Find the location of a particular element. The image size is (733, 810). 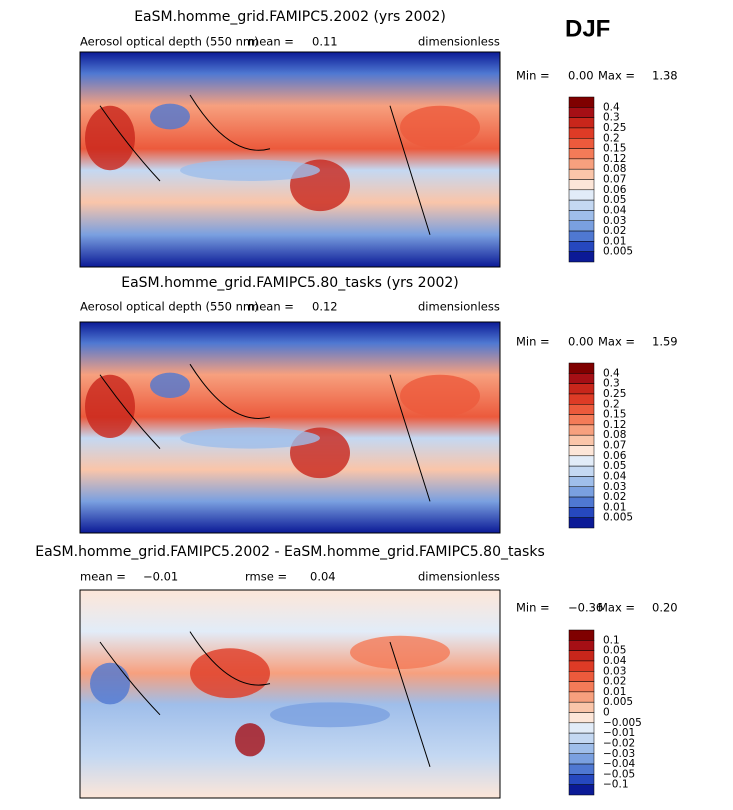

colorbar-label: 0 is located at coordinates (606, 713).